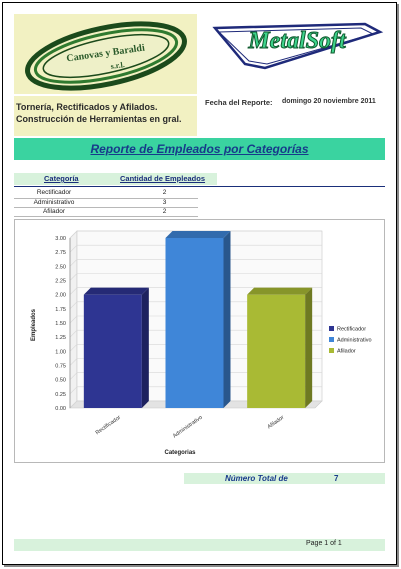  Describe the element at coordinates (60, 367) in the screenshot. I see `y-tick-label: 0.75` at that location.